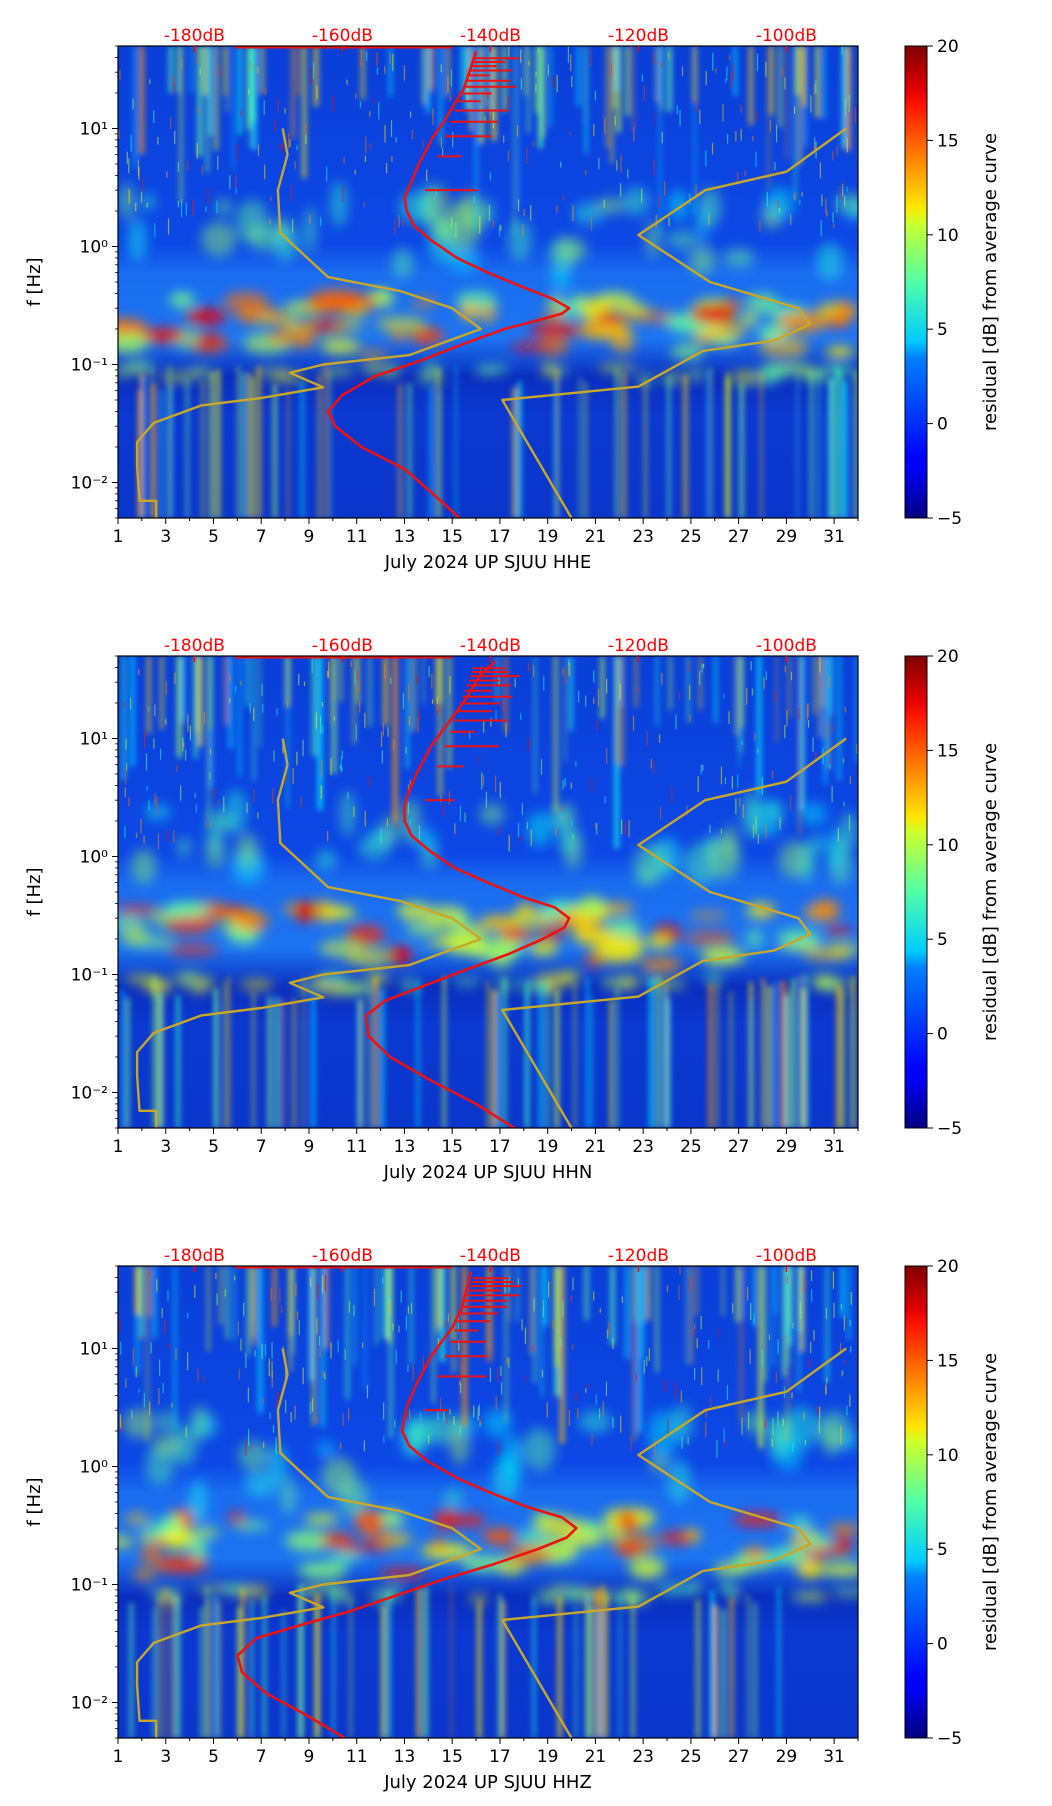 The height and width of the screenshot is (1806, 1052). Describe the element at coordinates (548, 537) in the screenshot. I see `x-tick-label: 19` at that location.